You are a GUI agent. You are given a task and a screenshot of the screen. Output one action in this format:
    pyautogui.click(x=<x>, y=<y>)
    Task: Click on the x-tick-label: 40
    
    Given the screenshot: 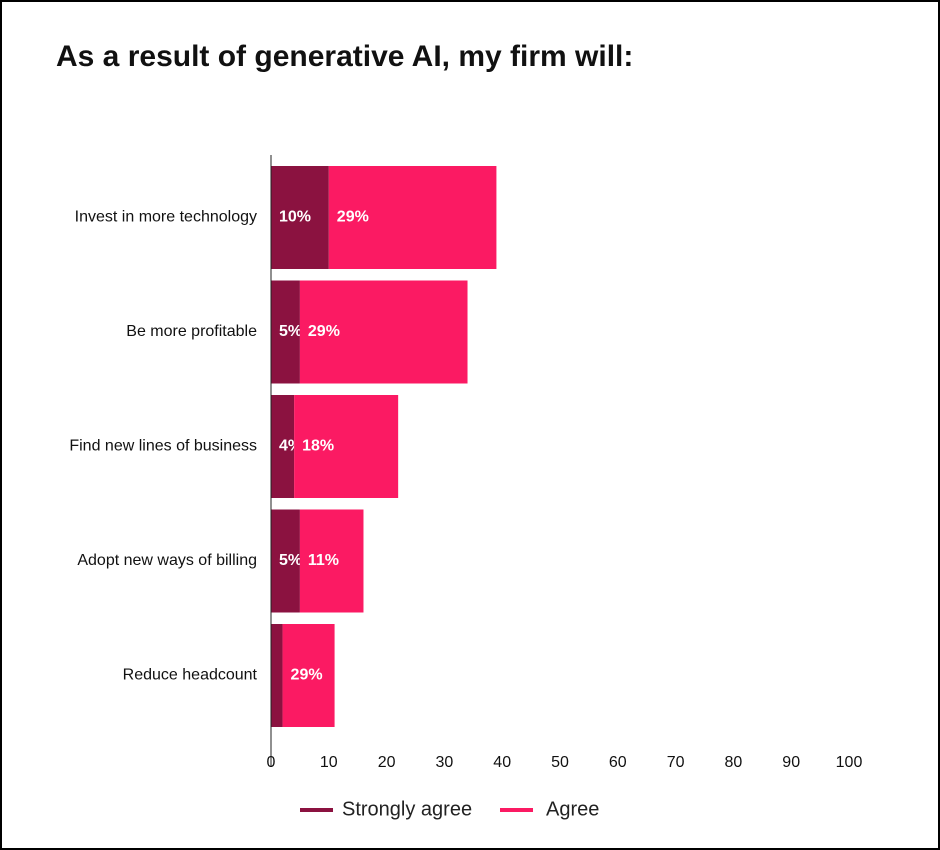 What is the action you would take?
    pyautogui.click(x=502, y=762)
    